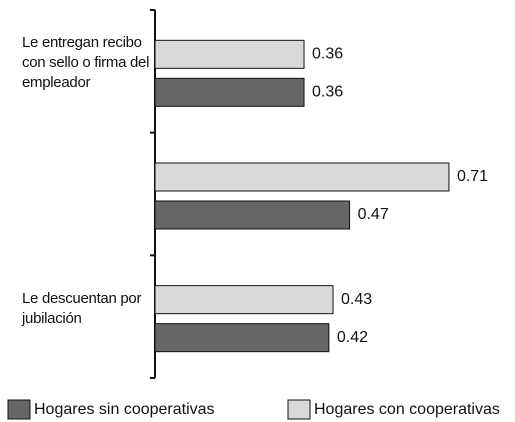  What do you see at coordinates (407, 409) in the screenshot?
I see `legend-label: Hogares con cooperativas` at bounding box center [407, 409].